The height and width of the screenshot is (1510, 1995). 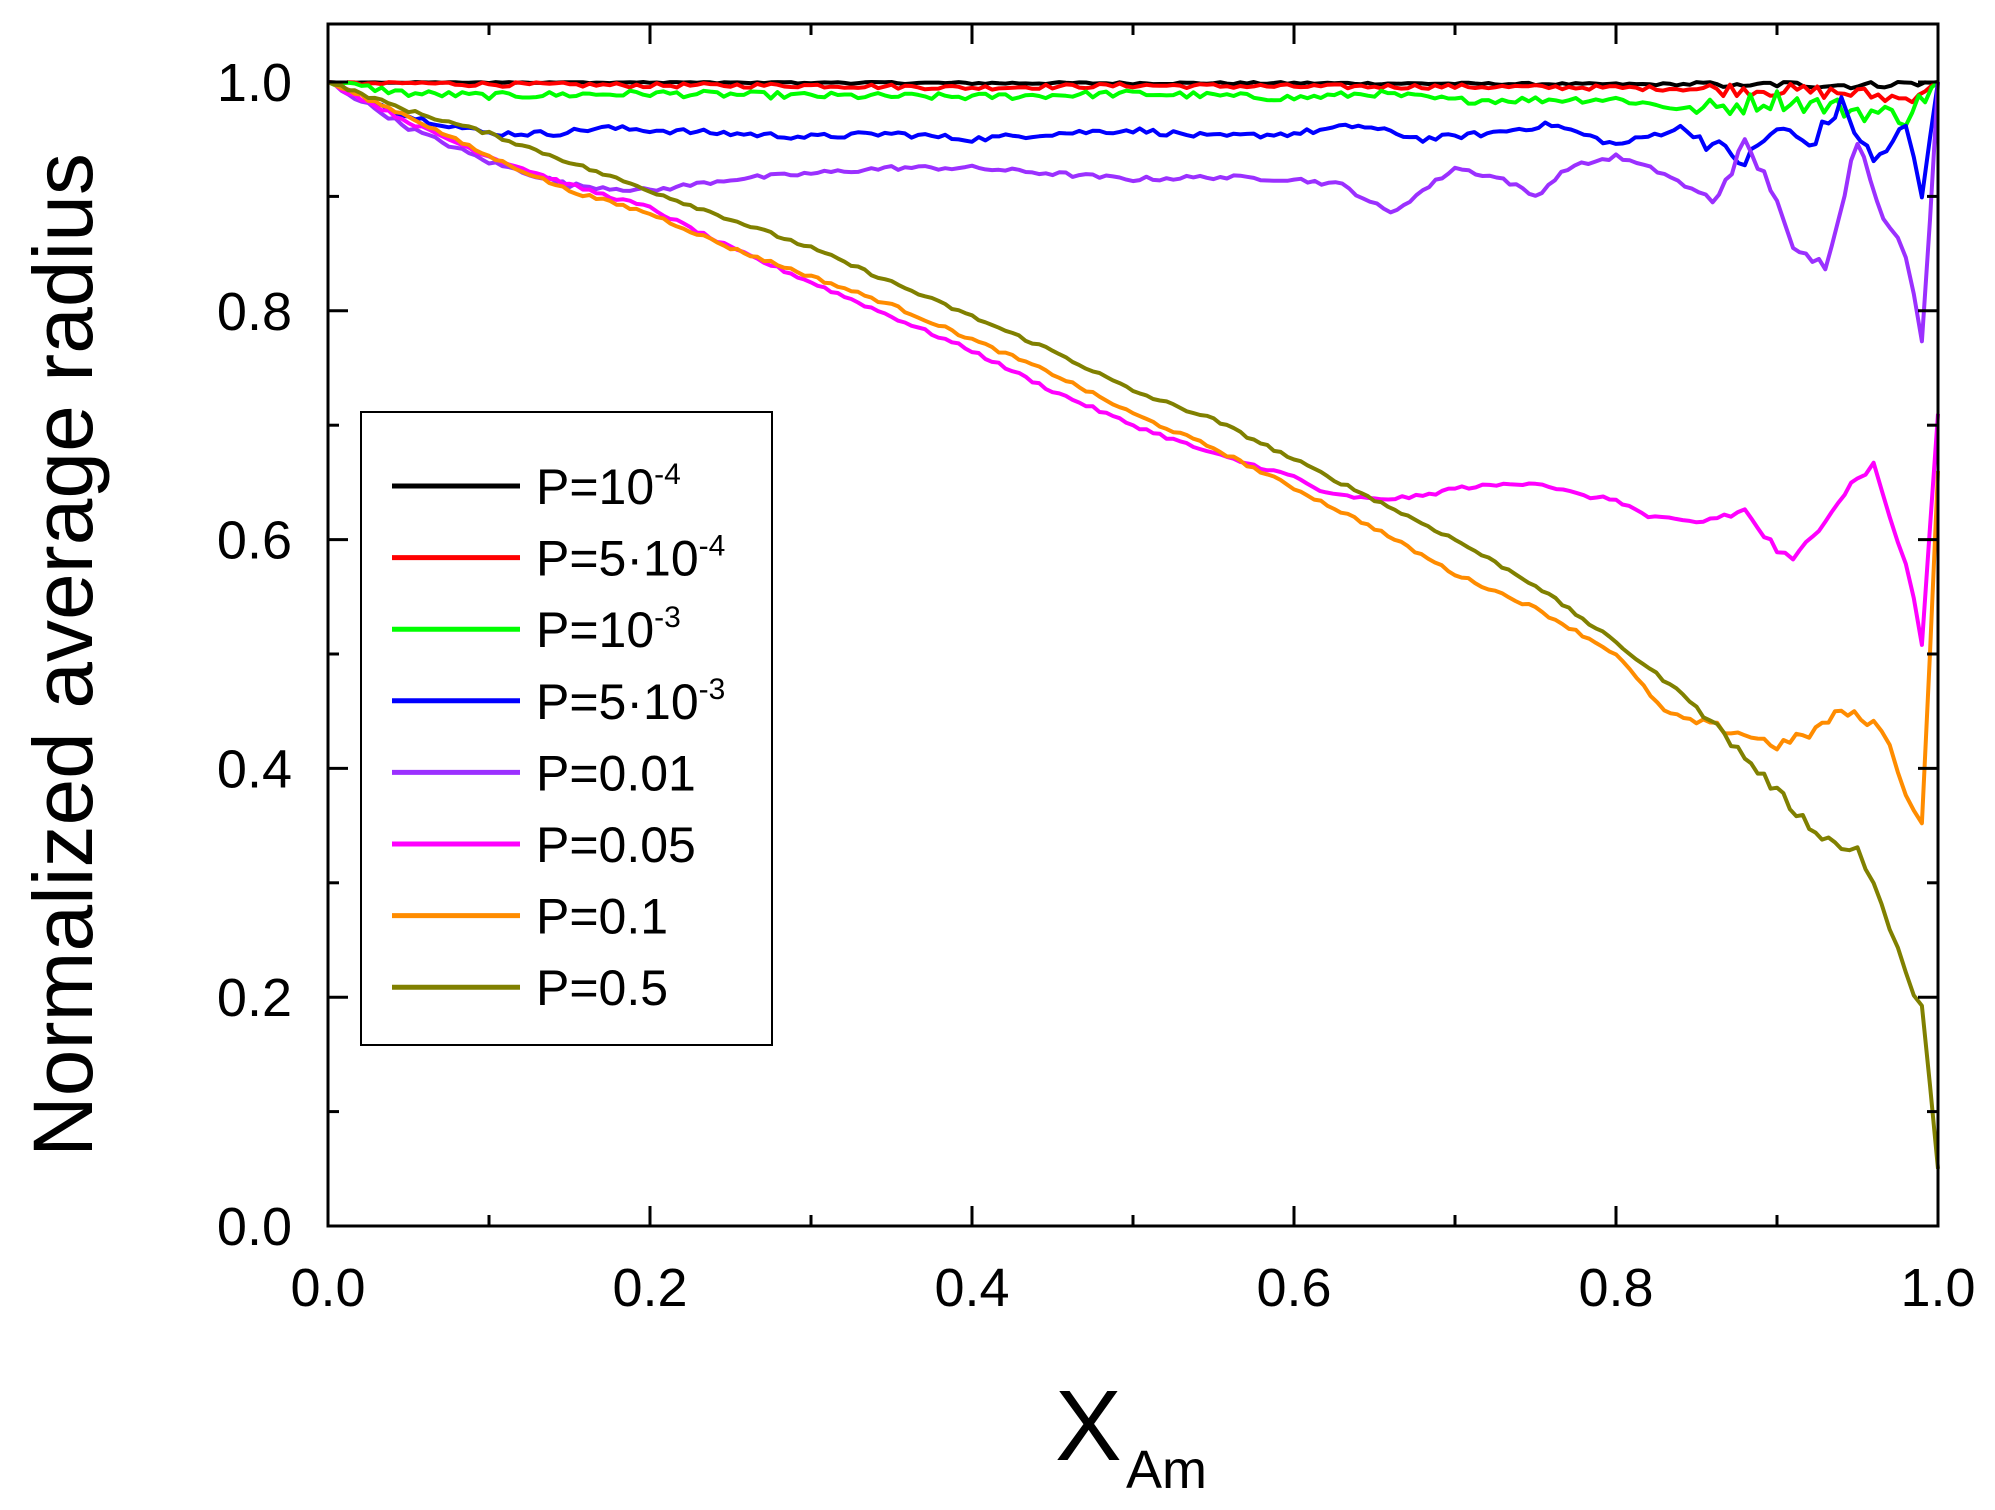 I want to click on x-tick-label: 0.4, so click(x=971, y=1288).